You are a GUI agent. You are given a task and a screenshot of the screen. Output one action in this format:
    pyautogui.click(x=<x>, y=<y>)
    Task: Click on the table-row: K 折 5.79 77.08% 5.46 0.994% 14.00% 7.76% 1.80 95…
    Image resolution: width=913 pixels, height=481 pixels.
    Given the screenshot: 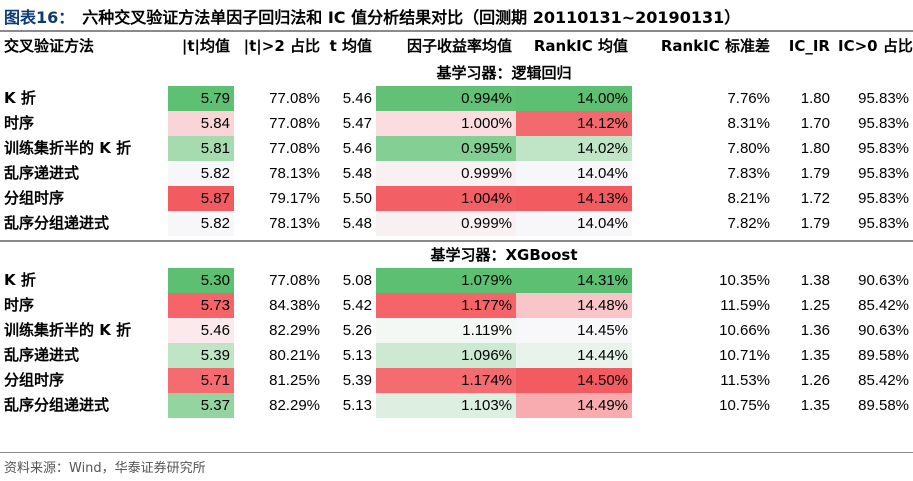 What is the action you would take?
    pyautogui.click(x=456, y=98)
    